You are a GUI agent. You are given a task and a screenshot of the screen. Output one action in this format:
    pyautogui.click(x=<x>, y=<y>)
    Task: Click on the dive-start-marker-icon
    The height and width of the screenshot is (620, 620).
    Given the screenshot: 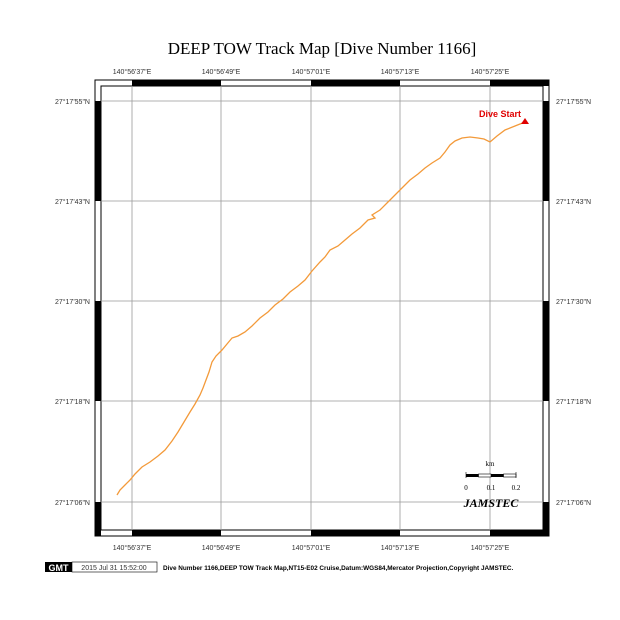 What is the action you would take?
    pyautogui.click(x=525, y=121)
    